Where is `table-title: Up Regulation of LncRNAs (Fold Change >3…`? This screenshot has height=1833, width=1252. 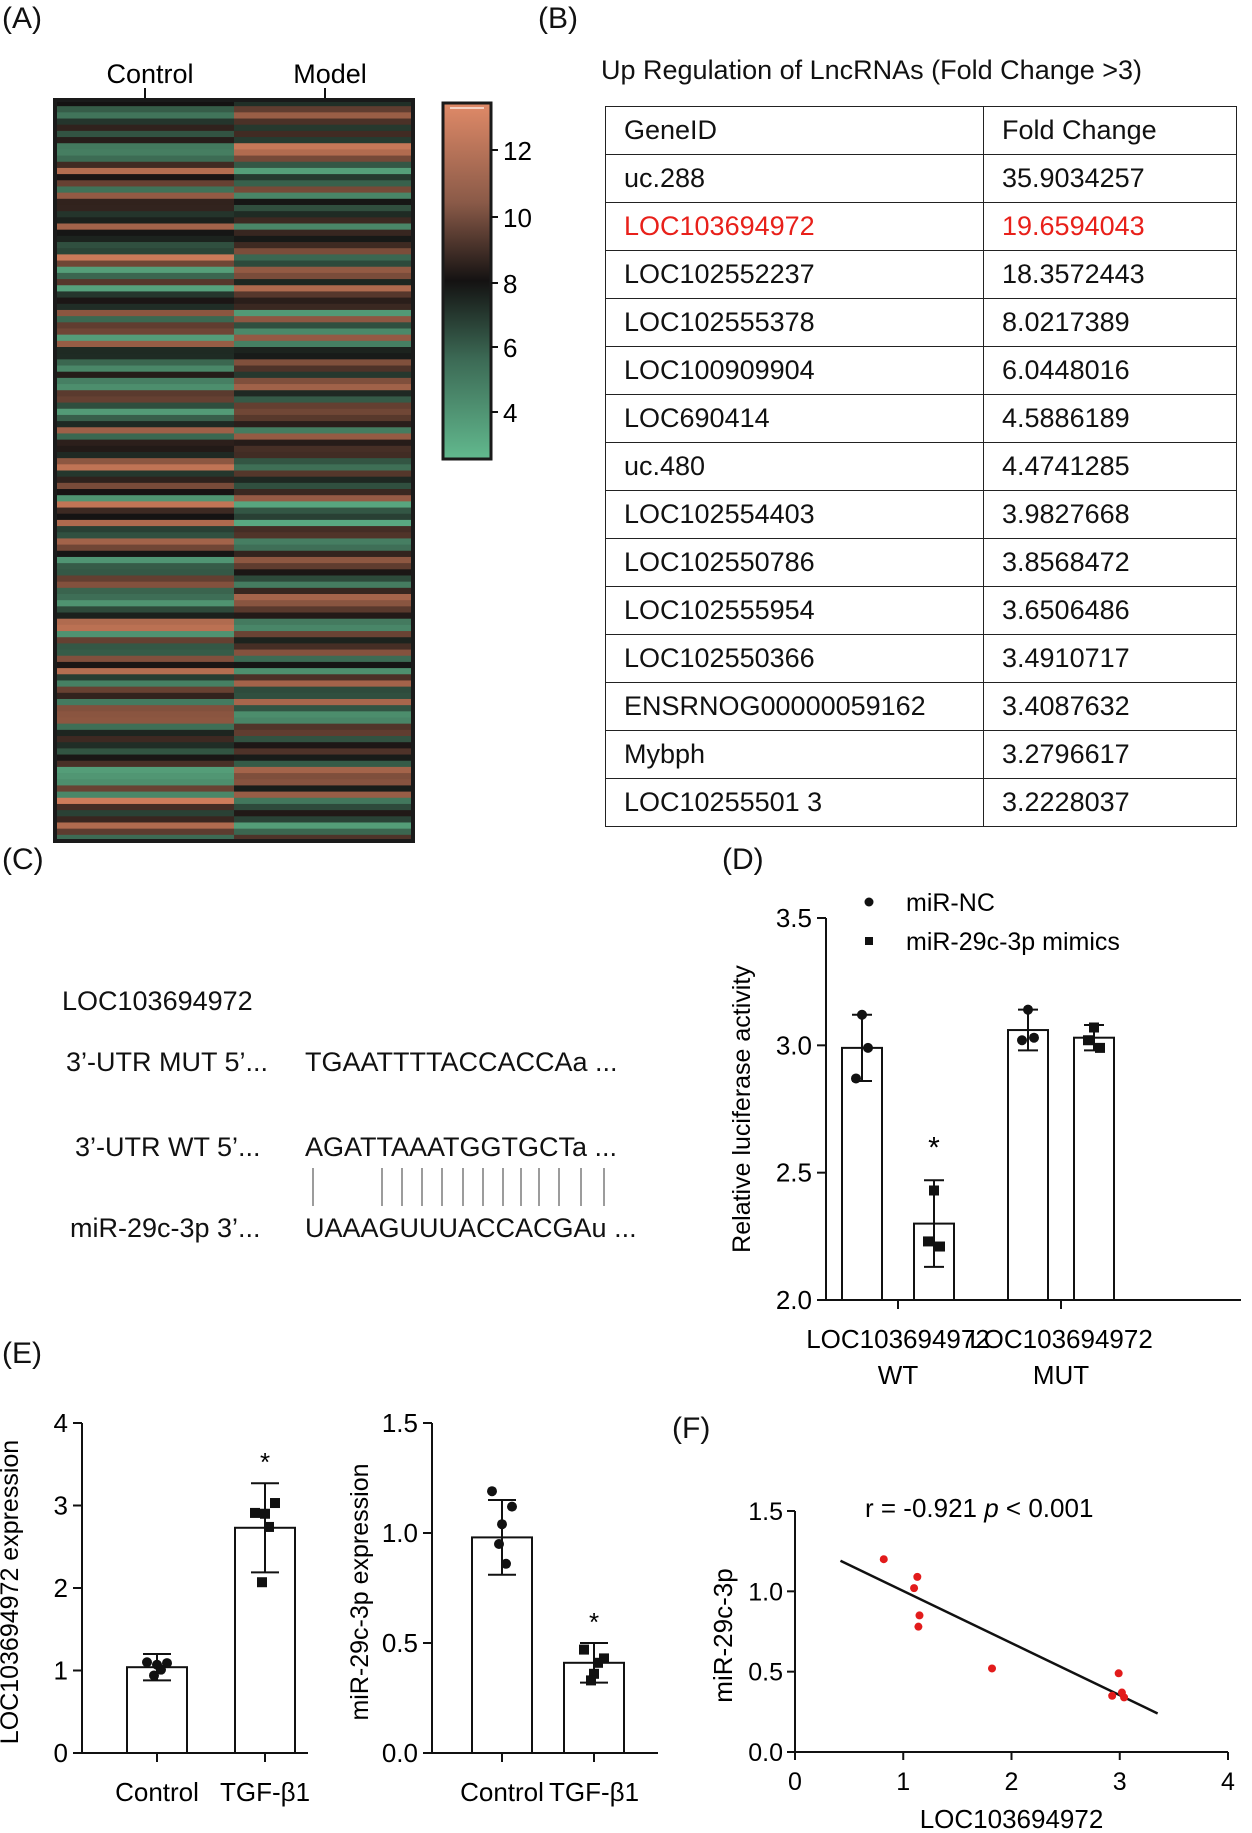 table-title: Up Regulation of LncRNAs (Fold Change >3… is located at coordinates (872, 70).